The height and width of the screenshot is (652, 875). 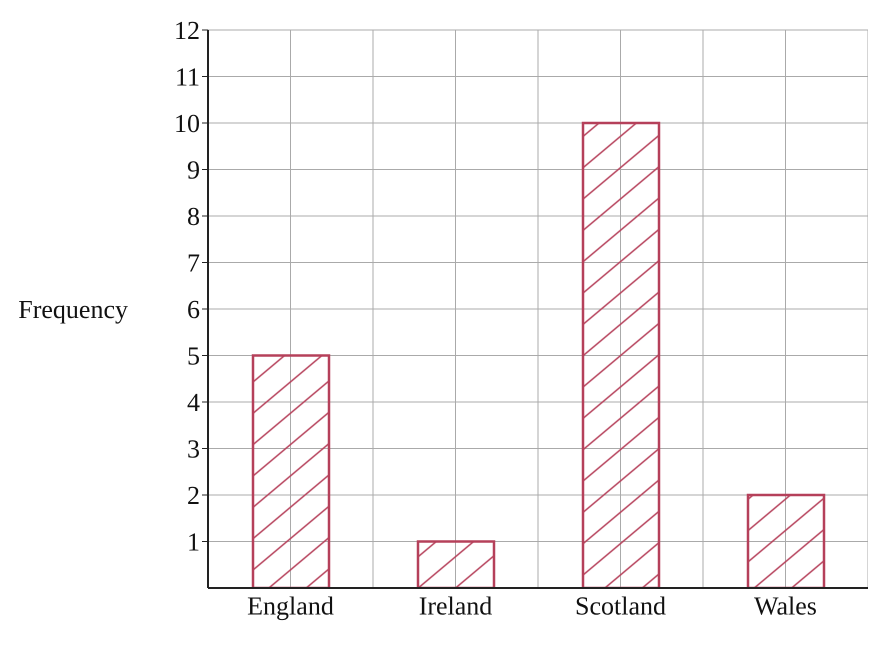 I want to click on y-tick-label: 5, so click(x=193, y=356).